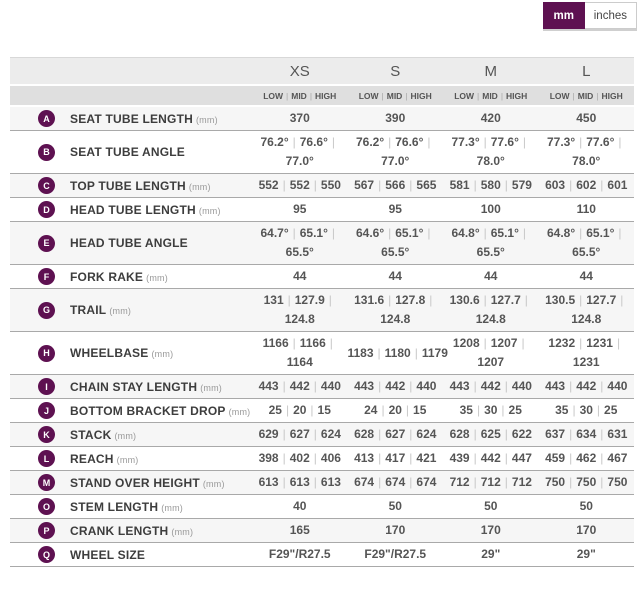  Describe the element at coordinates (119, 276) in the screenshot. I see `row-label: FORK RAKE (mm)` at that location.